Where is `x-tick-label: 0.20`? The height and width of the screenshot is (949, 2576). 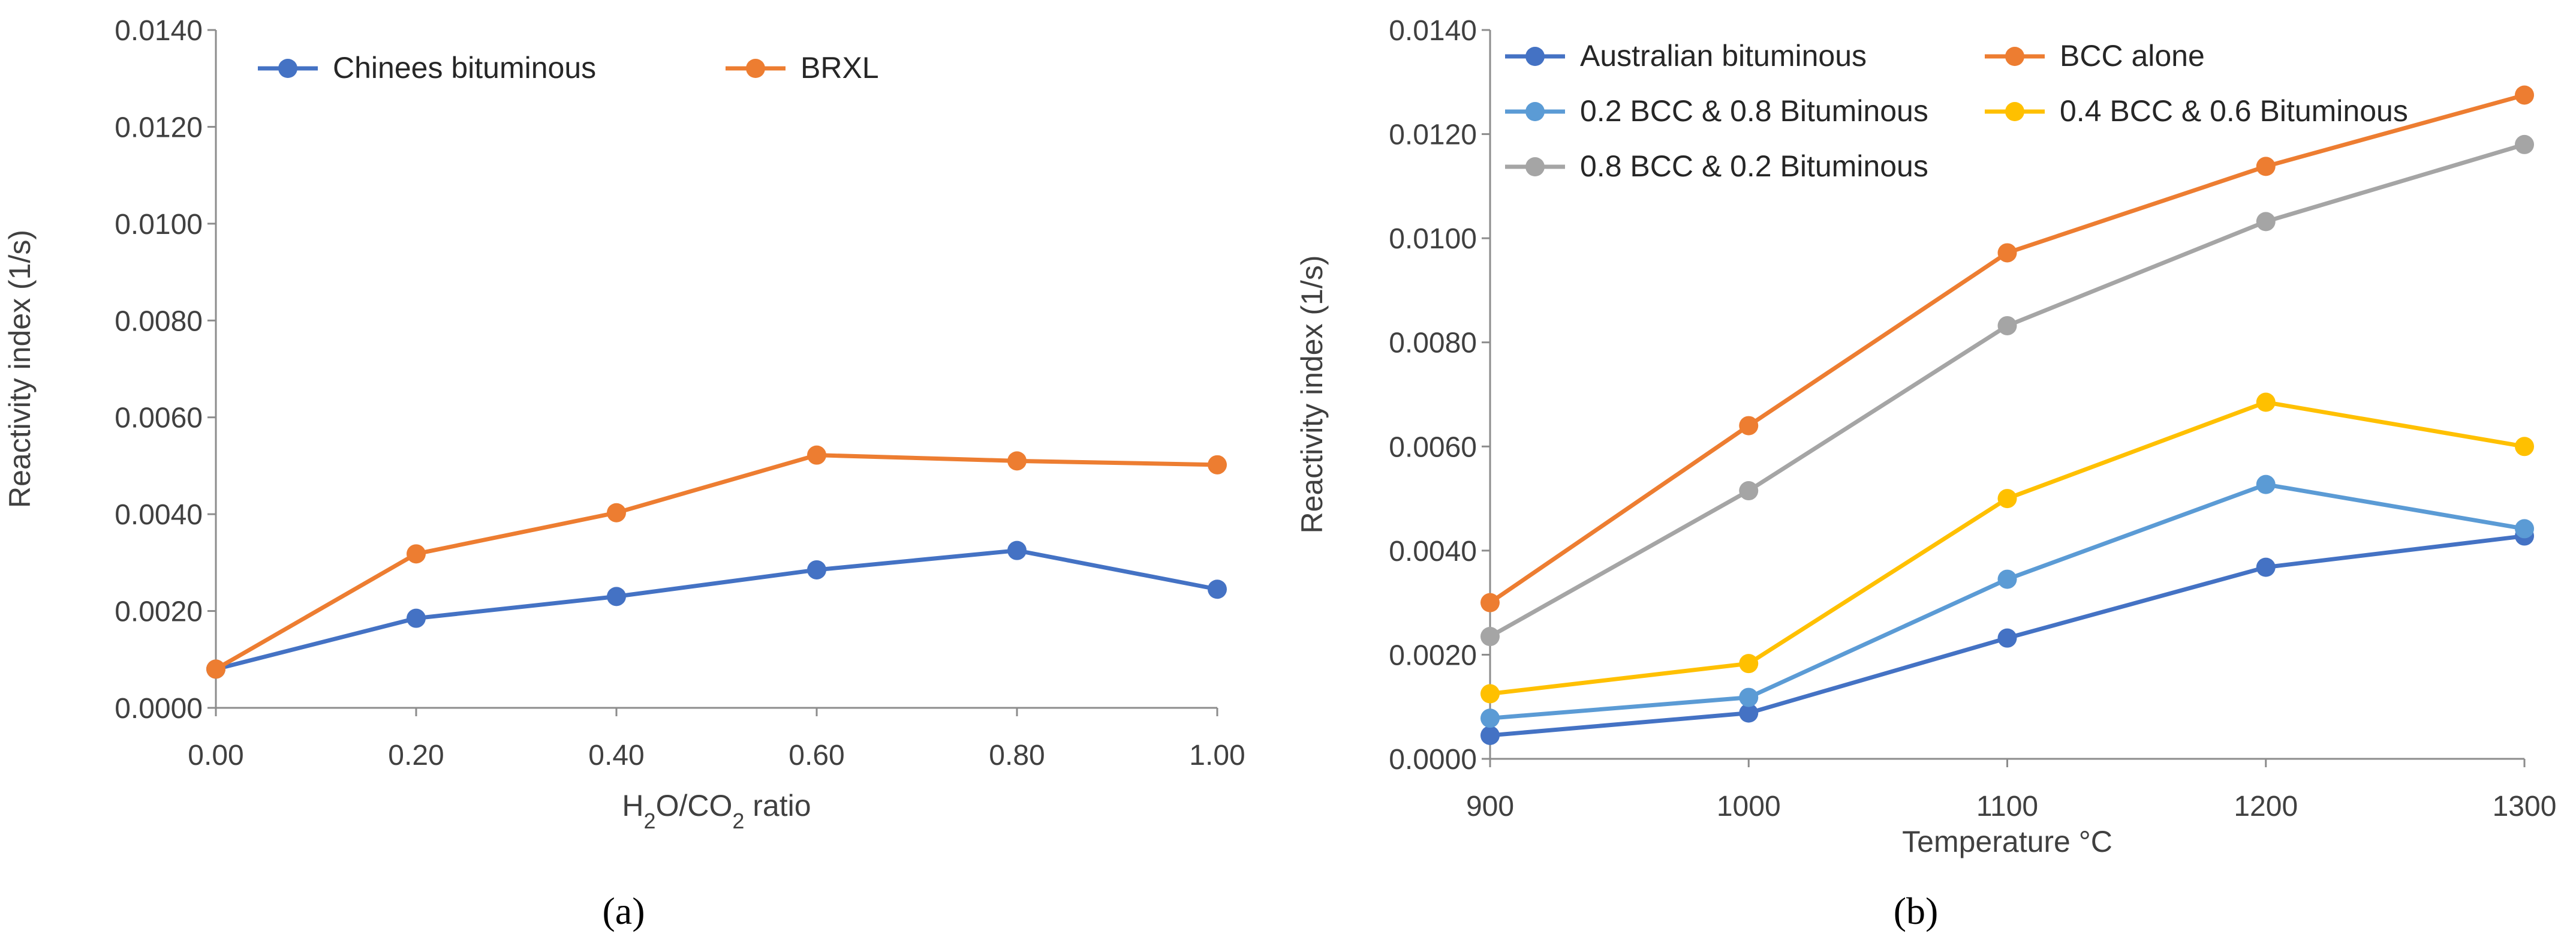
x-tick-label: 0.20 is located at coordinates (416, 756).